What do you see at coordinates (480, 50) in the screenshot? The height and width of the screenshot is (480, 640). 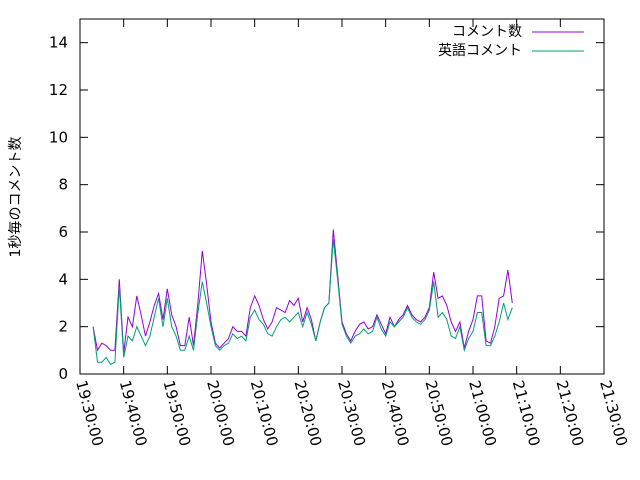 I see `legend-label-english-comments: 英語コメント` at bounding box center [480, 50].